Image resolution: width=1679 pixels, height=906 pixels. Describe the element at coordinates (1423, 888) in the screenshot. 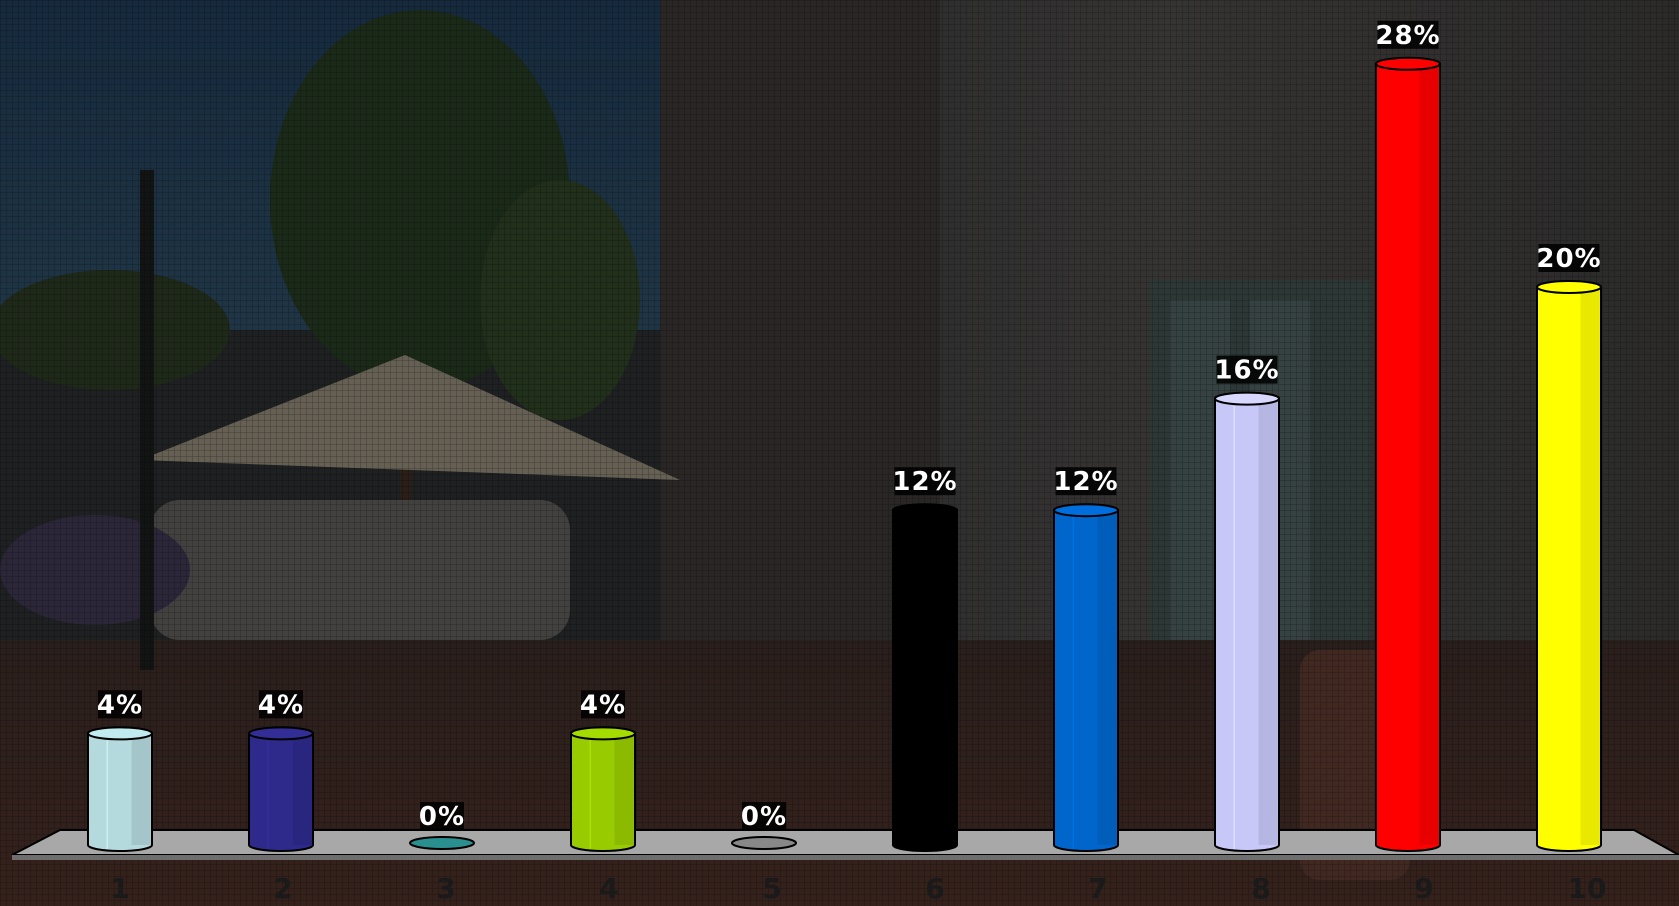

I see `x-tick-label-9: 9` at that location.